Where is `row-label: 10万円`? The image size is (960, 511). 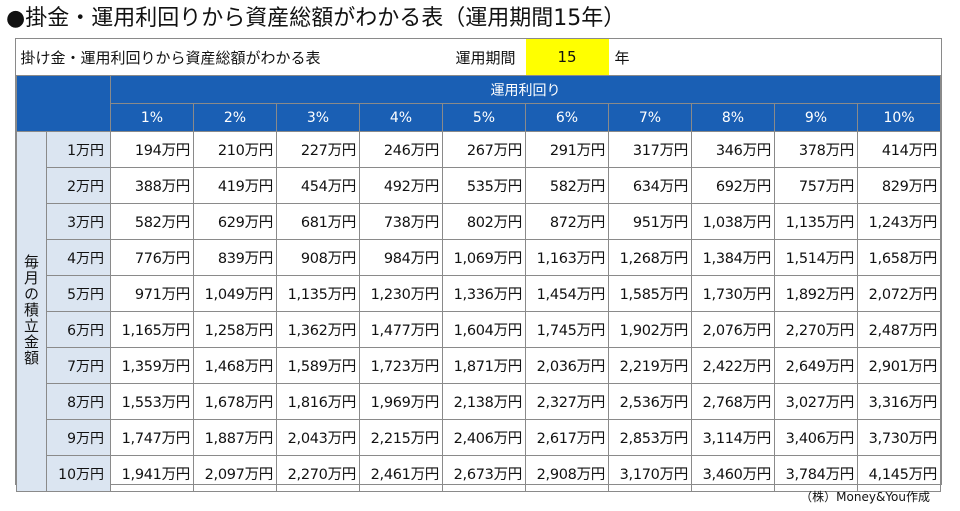 row-label: 10万円 is located at coordinates (78, 473).